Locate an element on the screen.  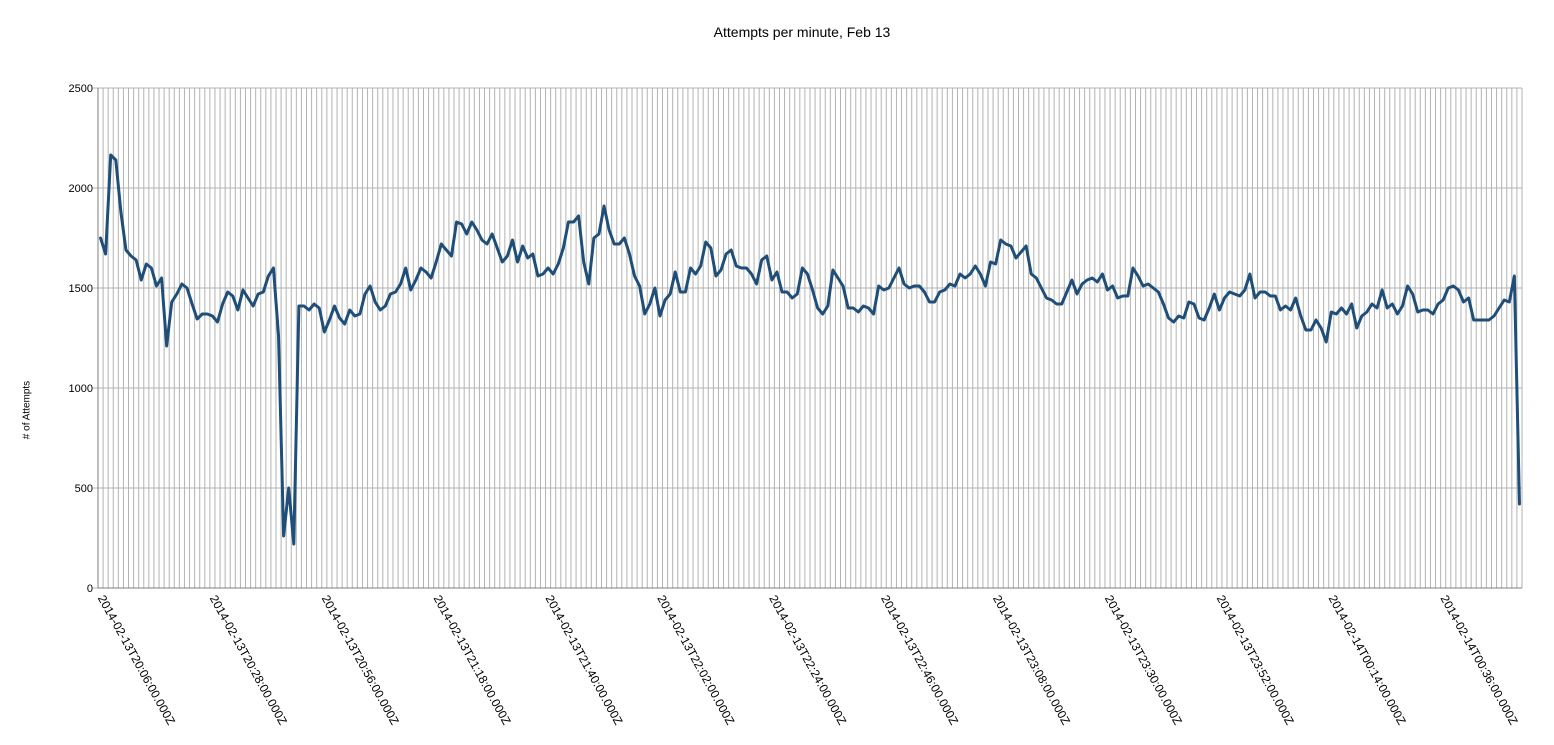
y-tick-labels: 0 500 1000 1500 2000 2500 is located at coordinates (81, 339).